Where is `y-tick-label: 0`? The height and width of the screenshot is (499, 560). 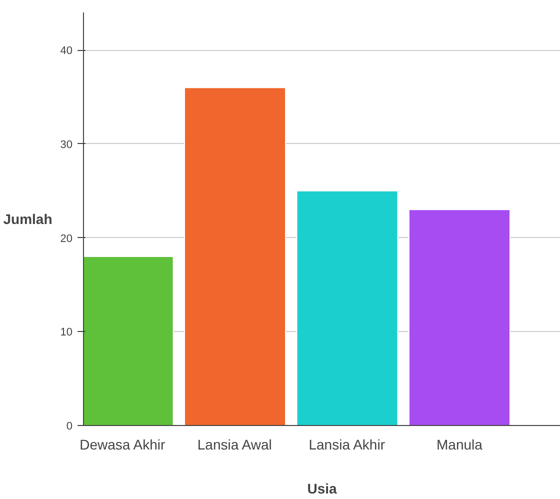
y-tick-label: 0 is located at coordinates (69, 426).